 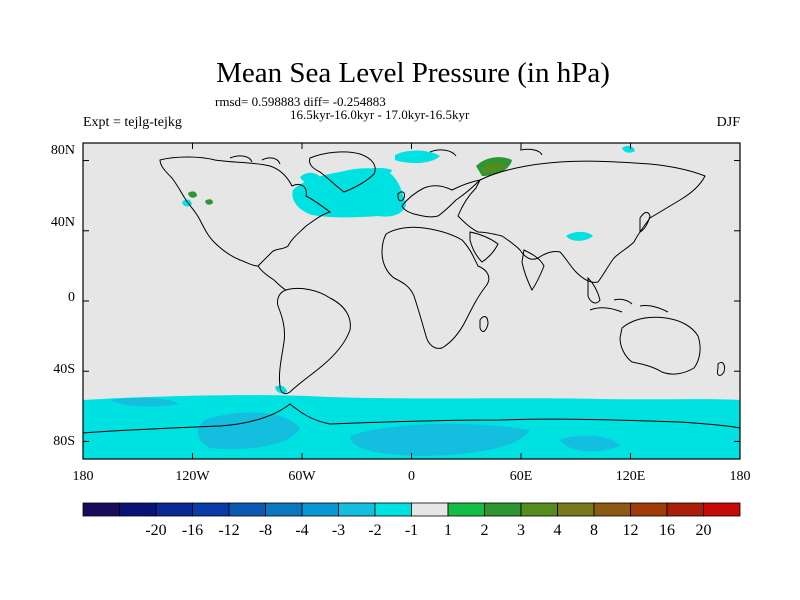 What do you see at coordinates (413, 73) in the screenshot?
I see `chart-title: Mean Sea Level Pressure (in hPa)` at bounding box center [413, 73].